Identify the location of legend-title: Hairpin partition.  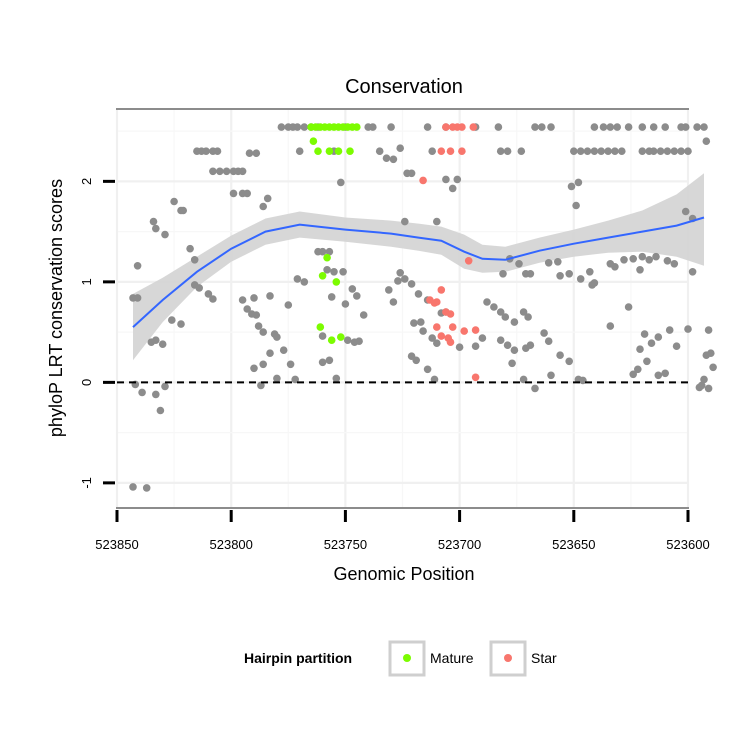
(298, 658).